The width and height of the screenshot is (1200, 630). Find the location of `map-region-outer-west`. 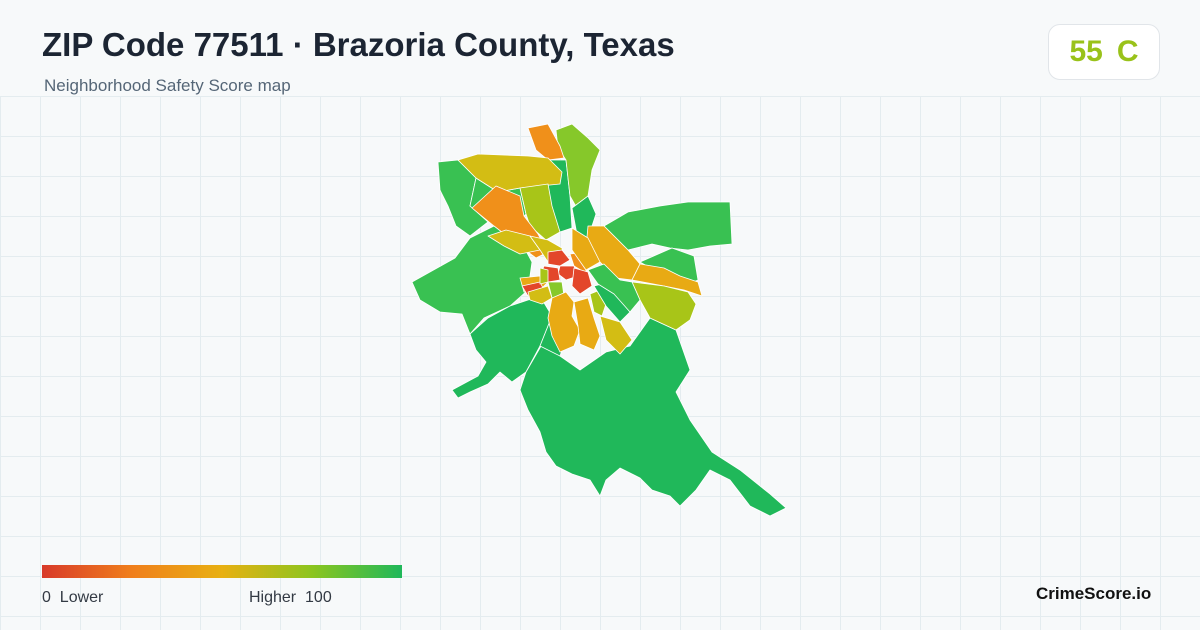

map-region-outer-west is located at coordinates (472, 280).